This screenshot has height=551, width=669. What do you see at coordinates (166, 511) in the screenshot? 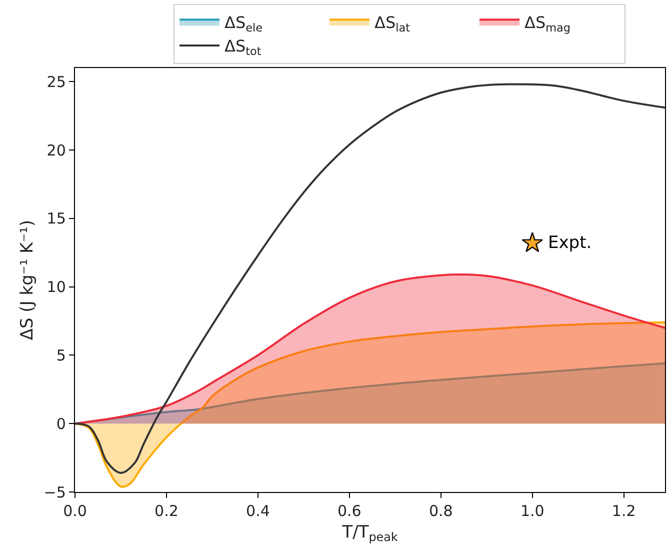
I see `x-tick-label: 0.2` at bounding box center [166, 511].